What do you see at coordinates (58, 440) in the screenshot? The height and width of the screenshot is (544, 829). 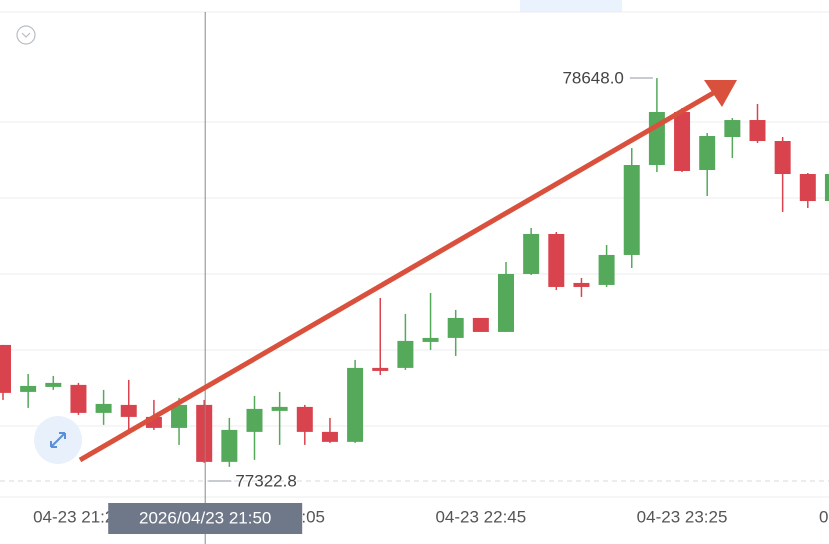 I see `expand-icon` at bounding box center [58, 440].